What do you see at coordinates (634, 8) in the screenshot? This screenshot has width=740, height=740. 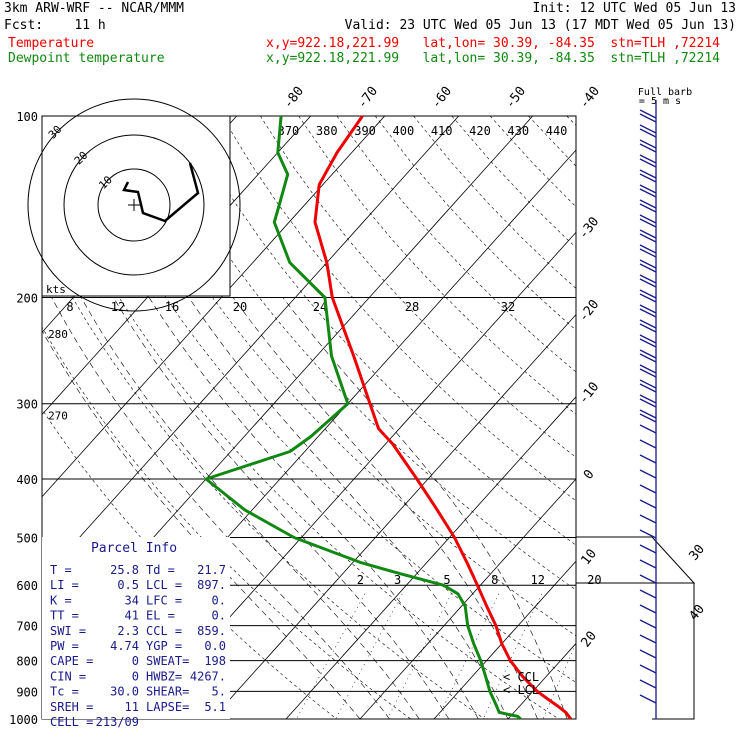 I see `init-time: Init: 12 UTC Wed 05 Jun 13` at bounding box center [634, 8].